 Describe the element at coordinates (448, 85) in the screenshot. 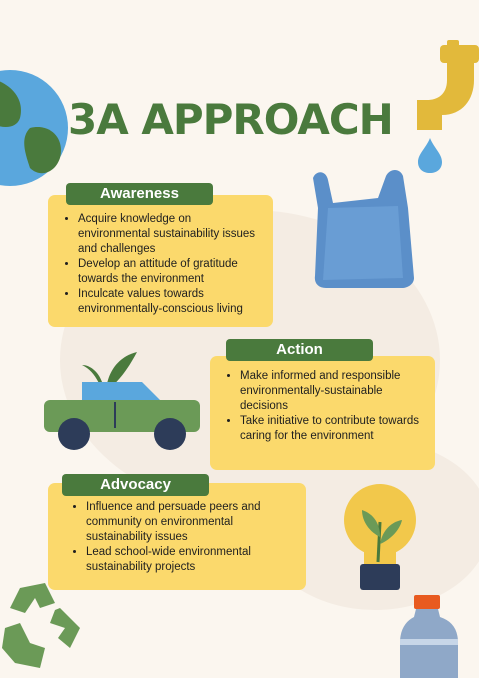

I see `faucet-icon` at that location.